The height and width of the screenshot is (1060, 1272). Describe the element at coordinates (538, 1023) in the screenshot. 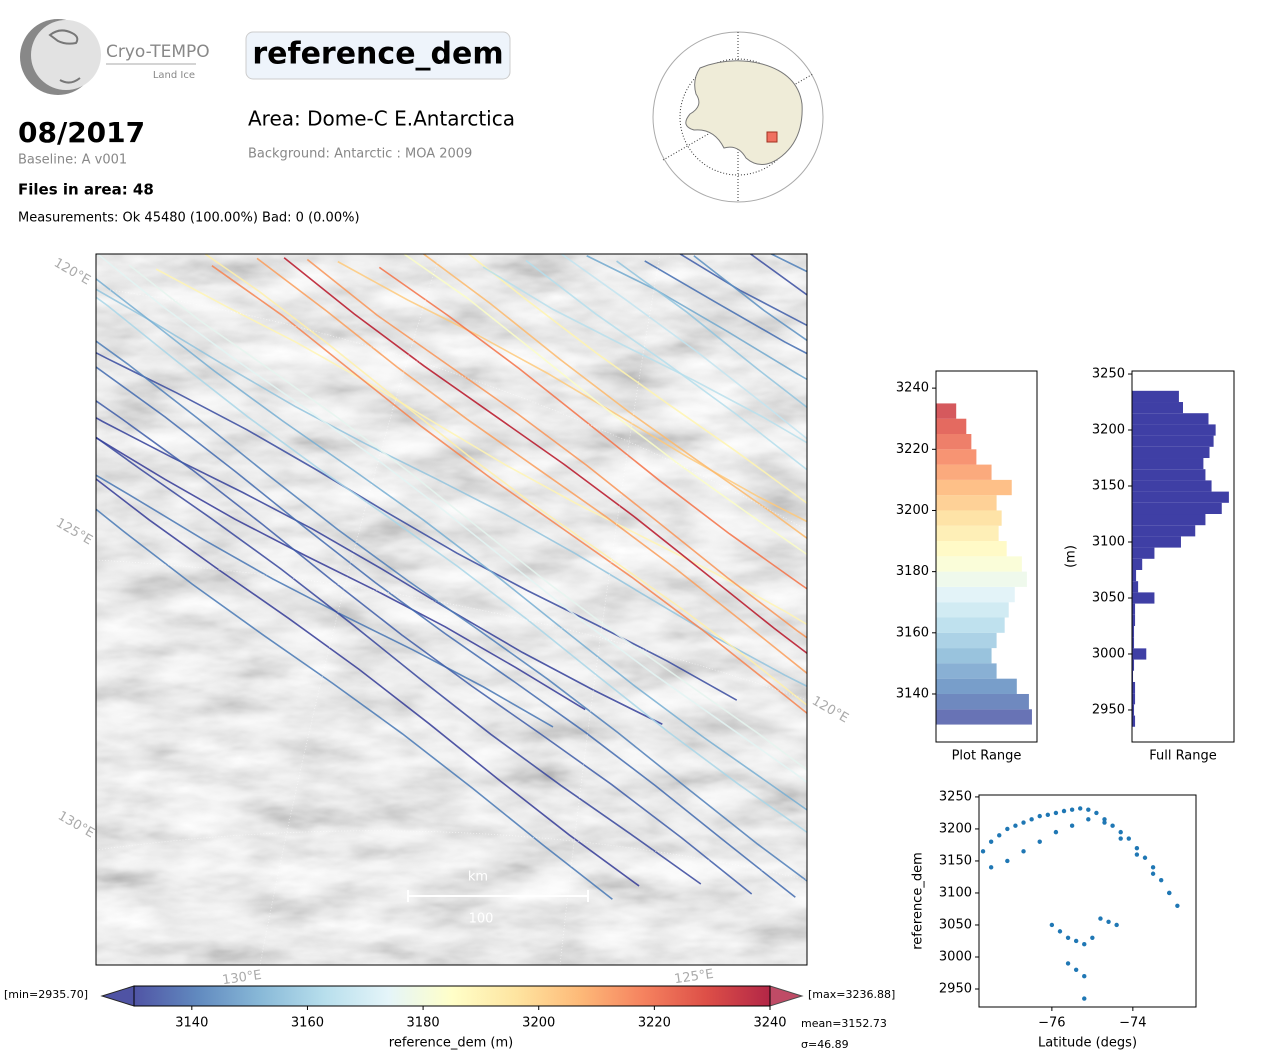

I see `x-tick-label: 3200` at that location.